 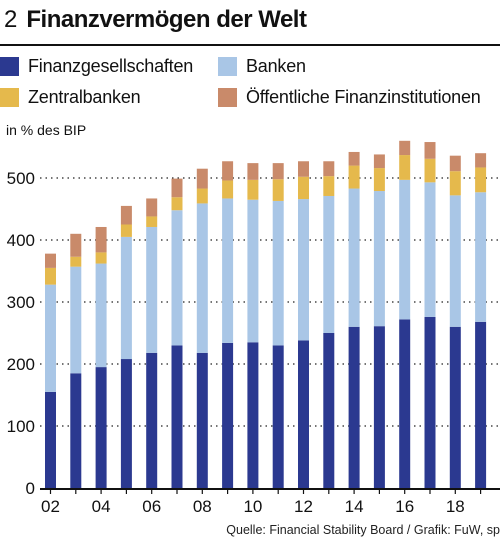 I want to click on bar-banken-2019, so click(x=481, y=257).